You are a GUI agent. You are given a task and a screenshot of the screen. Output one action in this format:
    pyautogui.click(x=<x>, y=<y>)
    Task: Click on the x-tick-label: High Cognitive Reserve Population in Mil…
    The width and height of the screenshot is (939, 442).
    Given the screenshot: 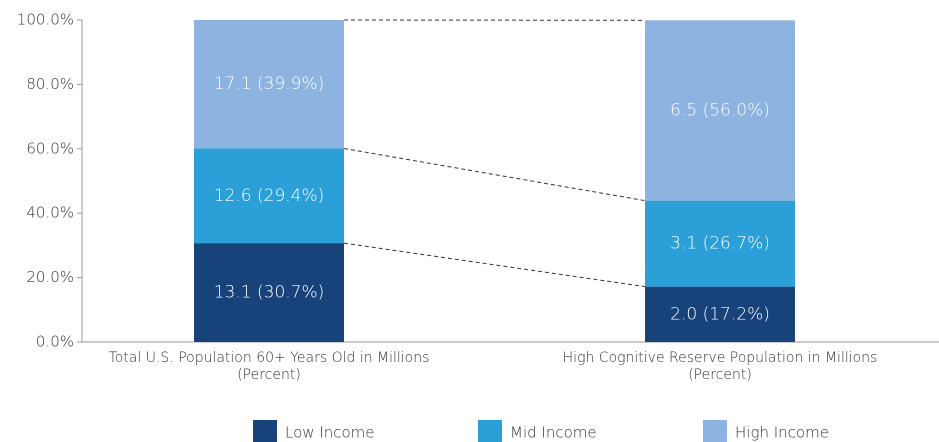 What is the action you would take?
    pyautogui.click(x=720, y=366)
    